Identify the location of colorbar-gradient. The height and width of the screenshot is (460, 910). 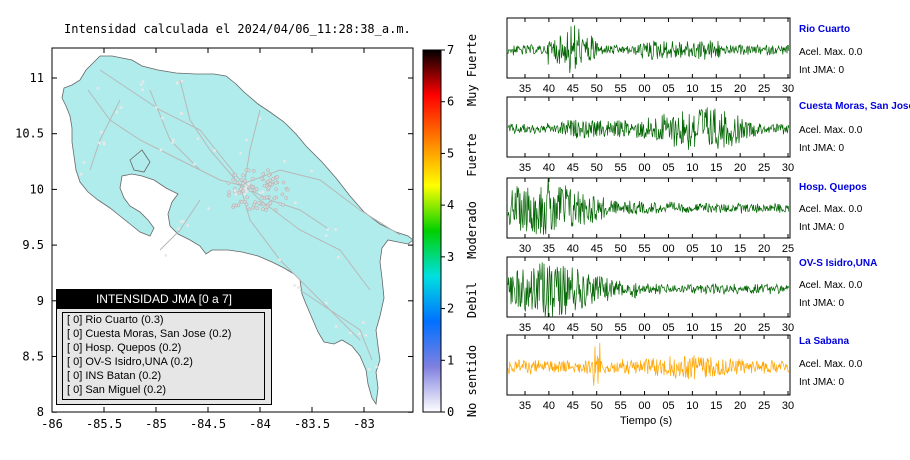
(432, 231).